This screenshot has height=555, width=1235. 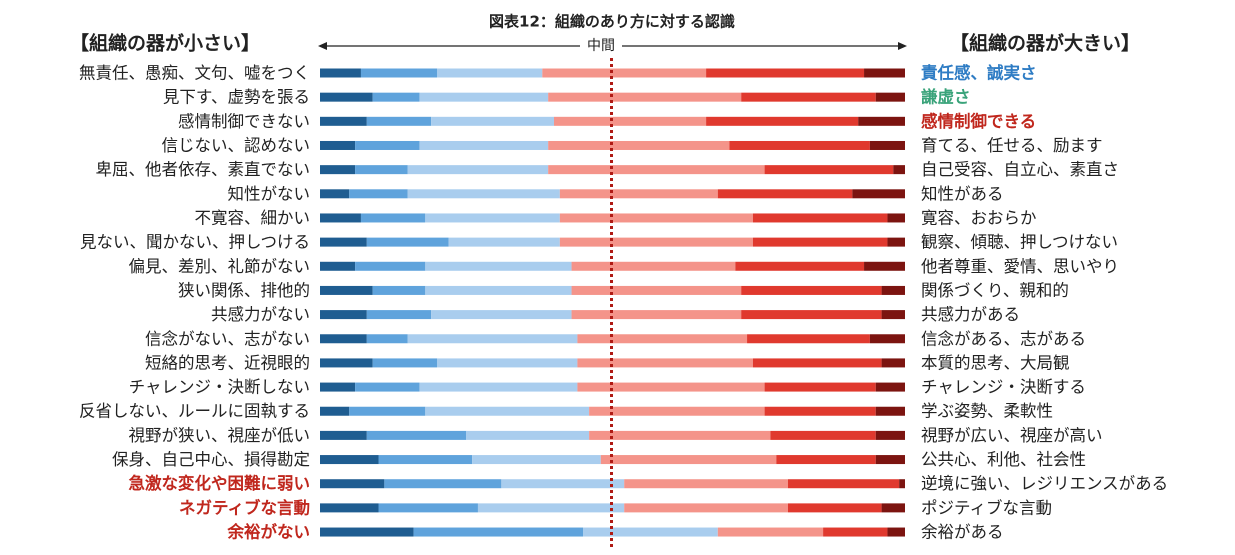 What do you see at coordinates (995, 290) in the screenshot?
I see `right-label: 関係づくり、親和的` at bounding box center [995, 290].